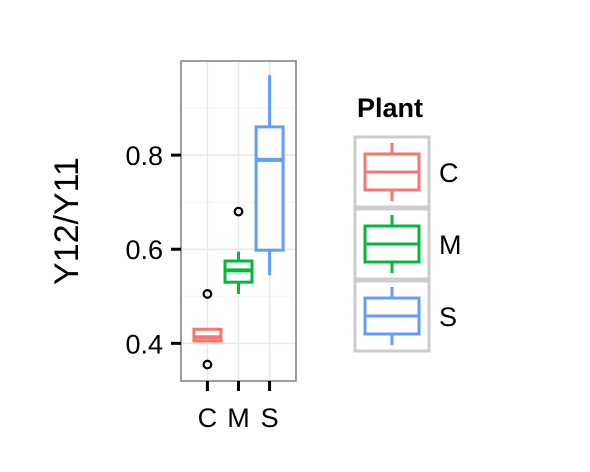 The image size is (590, 472). What do you see at coordinates (238, 418) in the screenshot?
I see `x-tick-label: M` at bounding box center [238, 418].